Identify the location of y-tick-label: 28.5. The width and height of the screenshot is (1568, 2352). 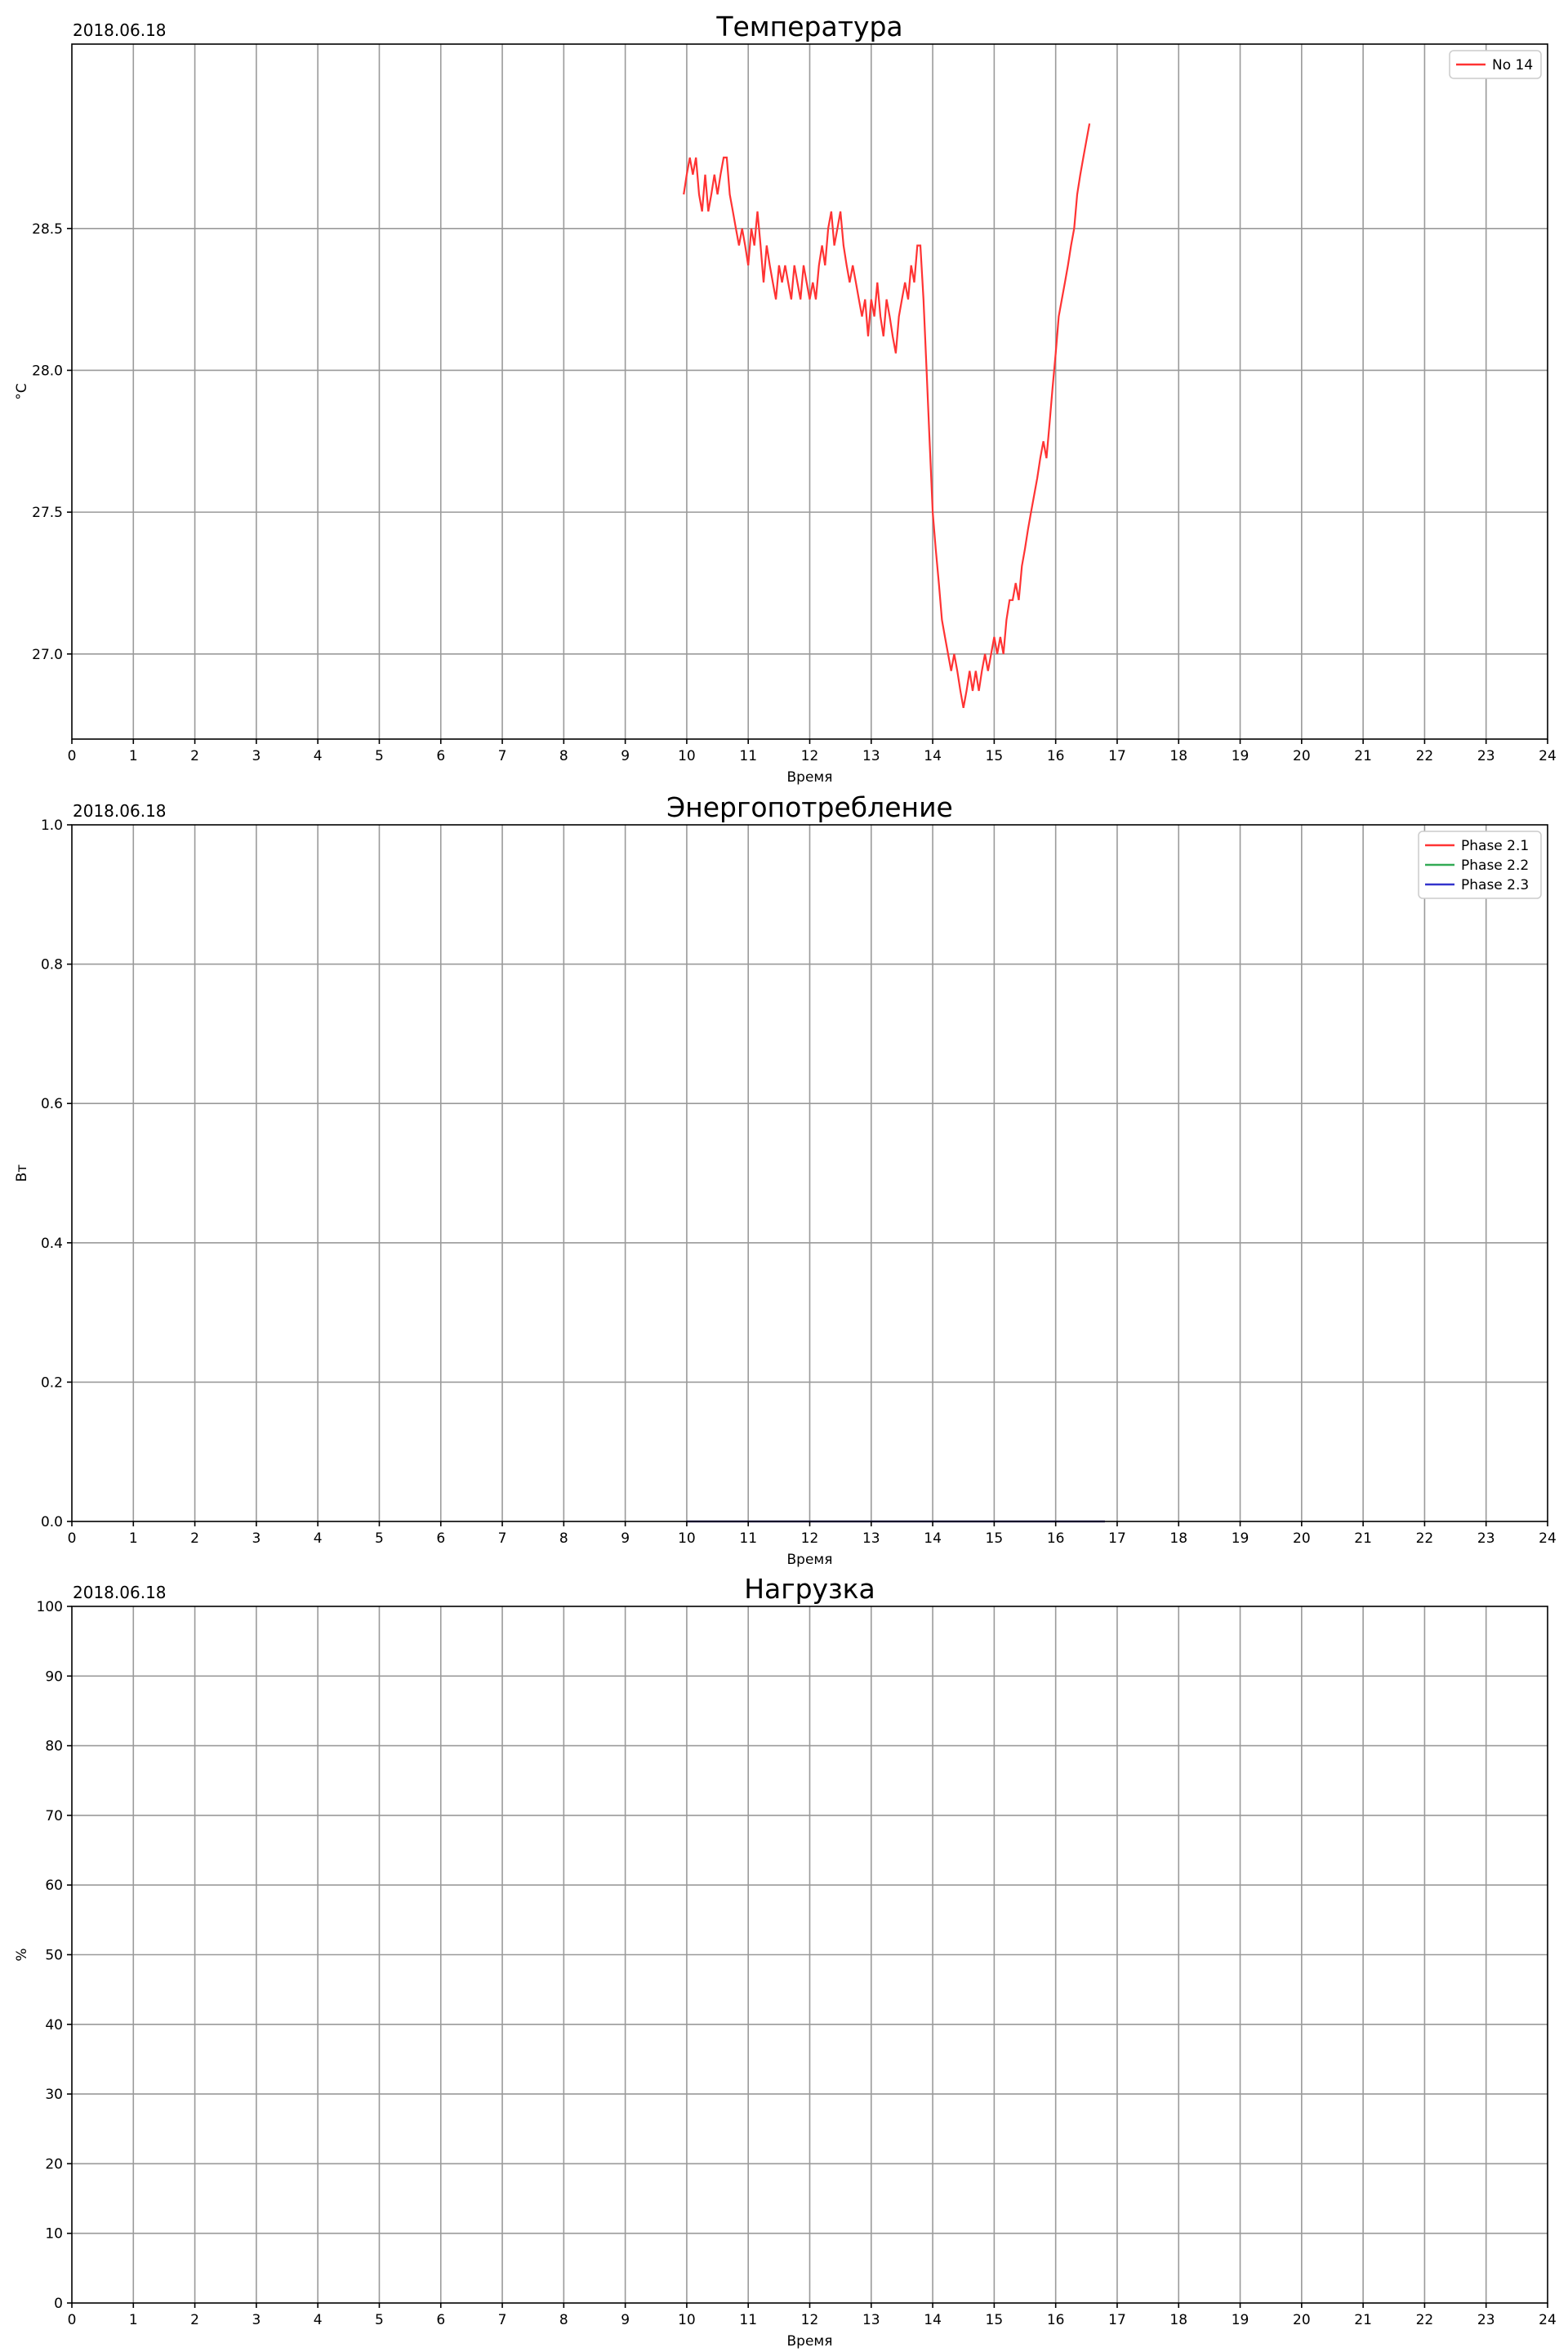
(47, 229).